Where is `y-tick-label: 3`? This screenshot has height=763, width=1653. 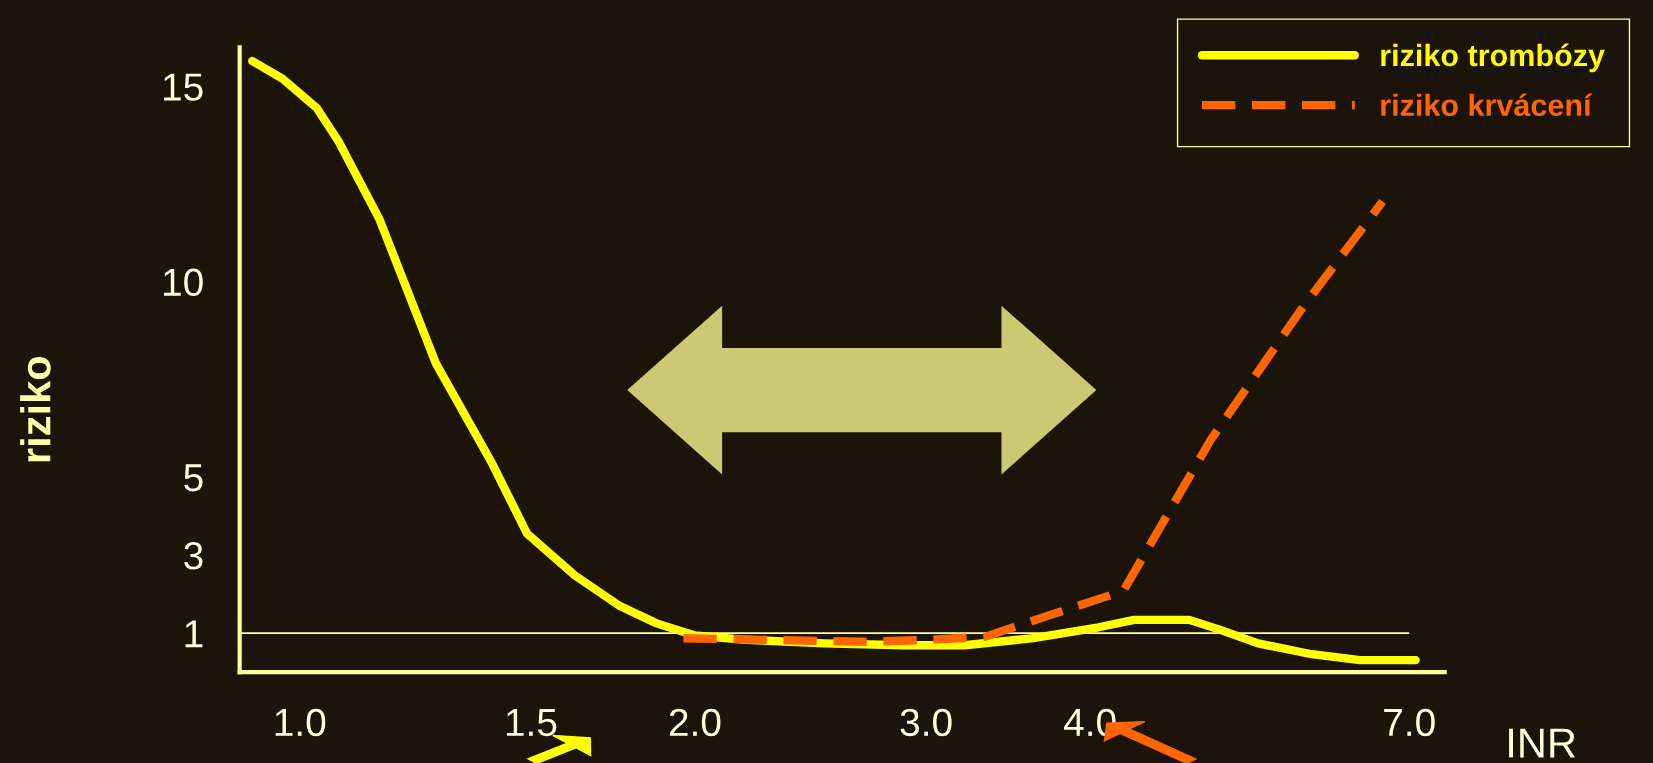 y-tick-label: 3 is located at coordinates (193, 555).